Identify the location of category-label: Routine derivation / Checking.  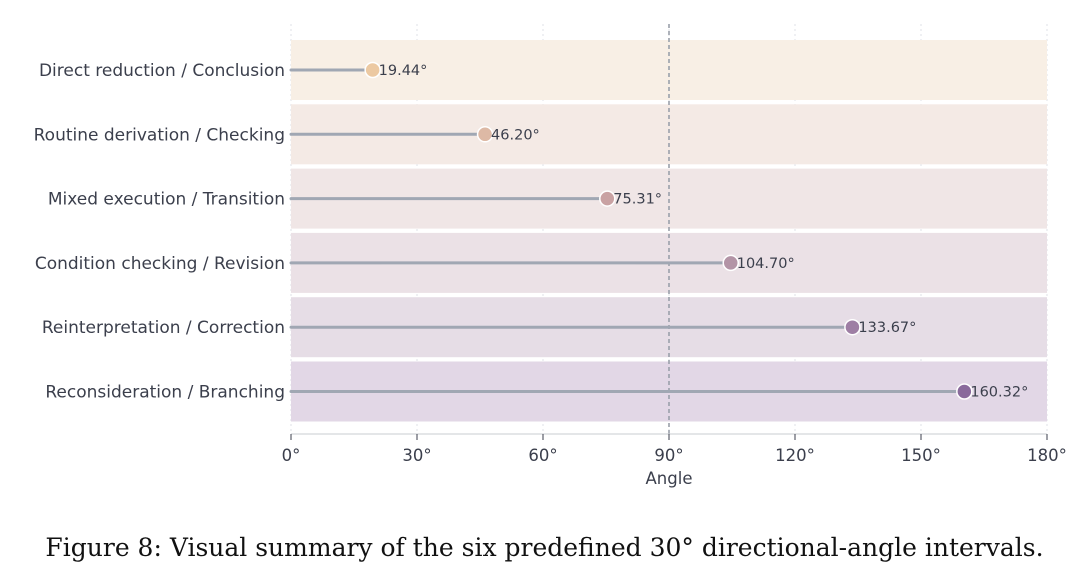
(159, 135).